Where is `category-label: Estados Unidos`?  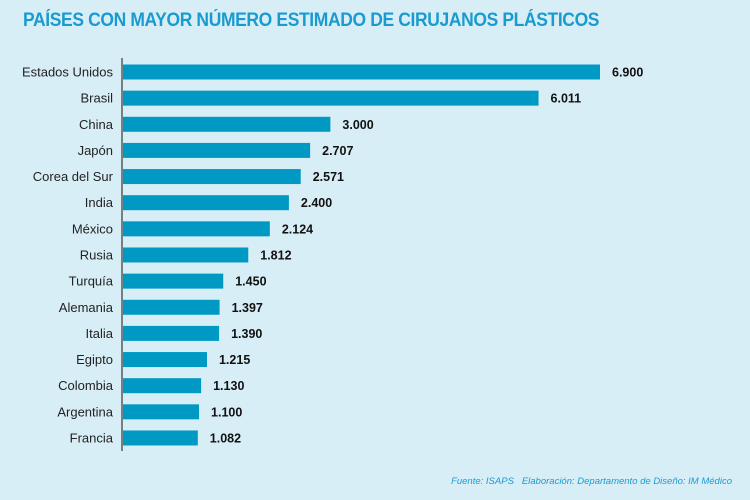 category-label: Estados Unidos is located at coordinates (68, 72).